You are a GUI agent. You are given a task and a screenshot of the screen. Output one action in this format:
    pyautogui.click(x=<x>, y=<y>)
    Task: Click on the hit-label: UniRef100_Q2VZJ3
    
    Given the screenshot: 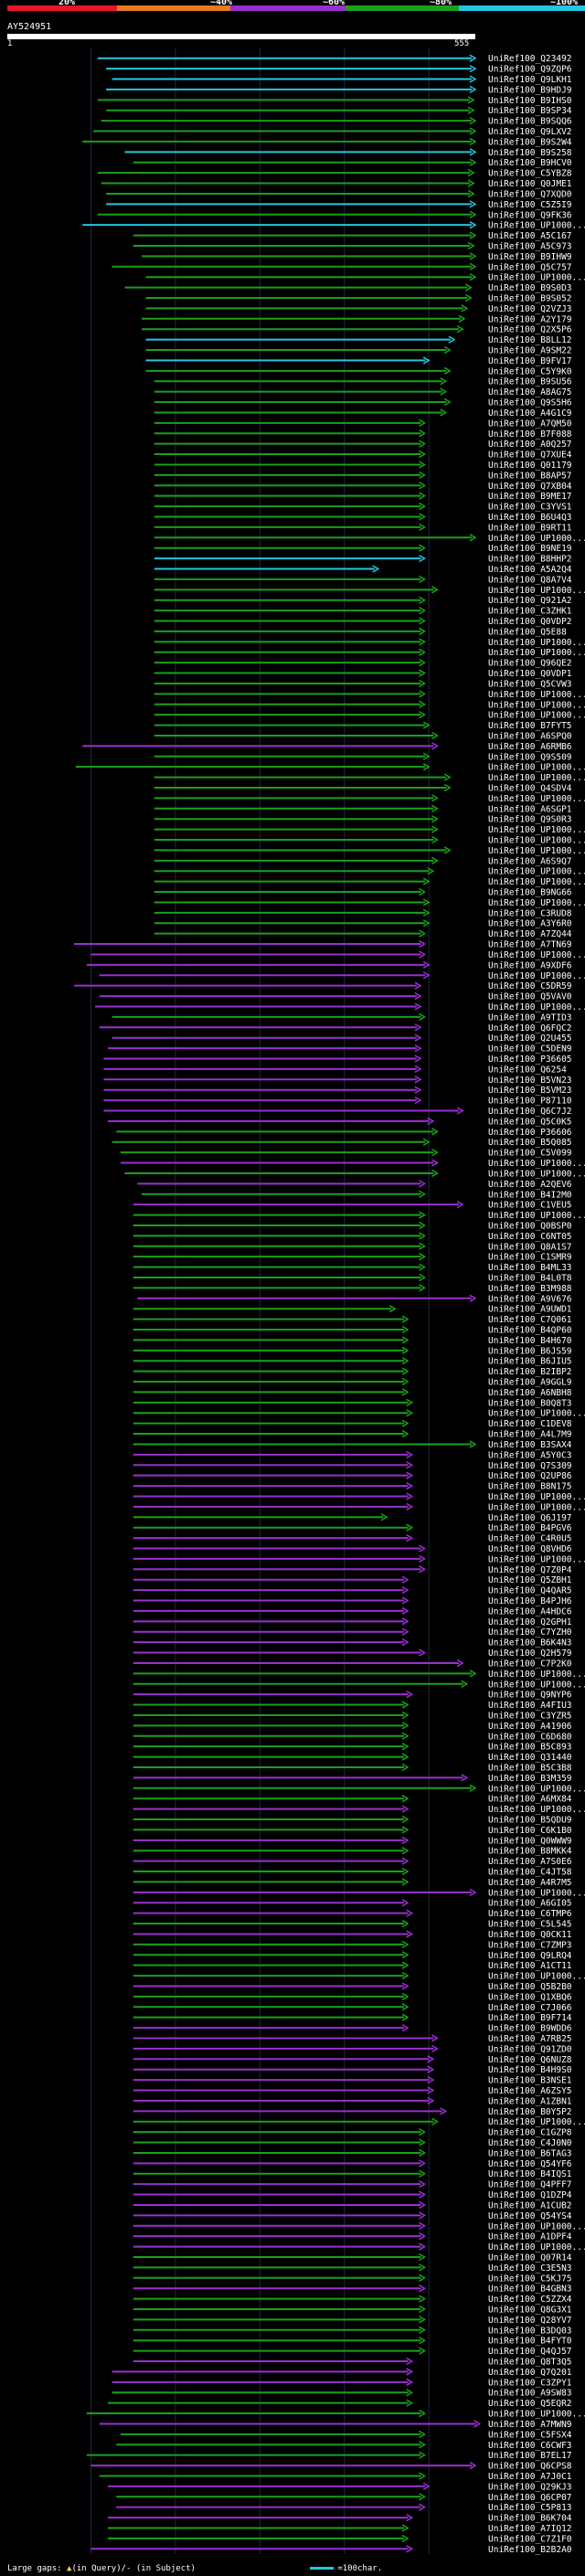 What is the action you would take?
    pyautogui.click(x=530, y=309)
    